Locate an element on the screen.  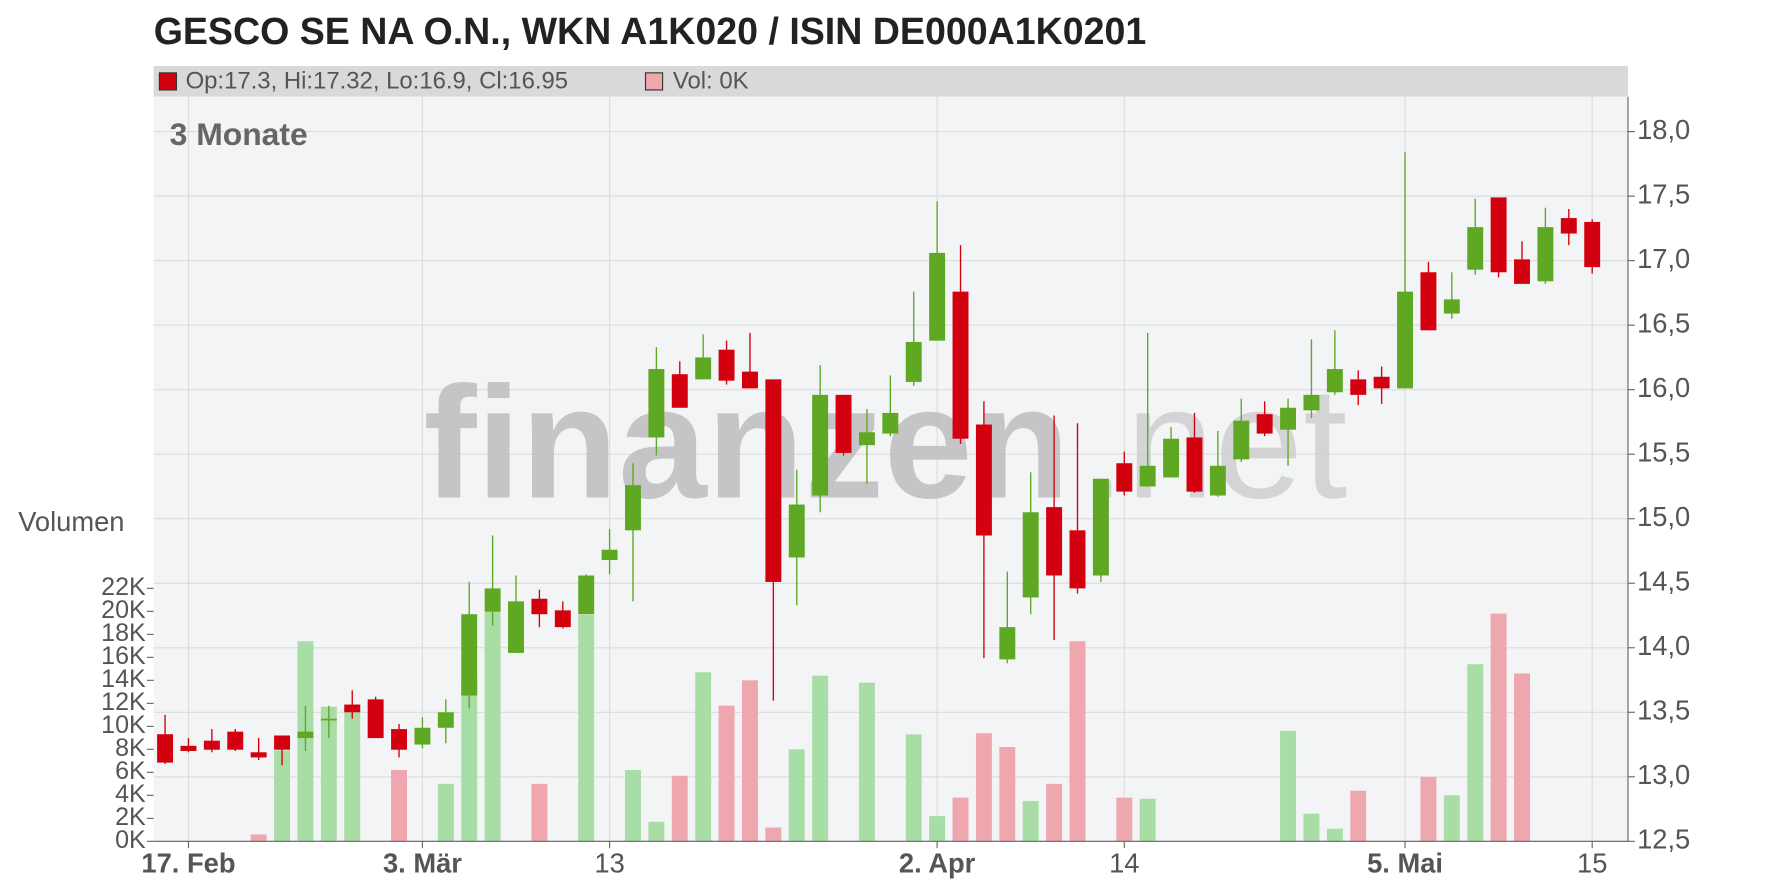
y2-tick-label: 20K is located at coordinates (123, 610).